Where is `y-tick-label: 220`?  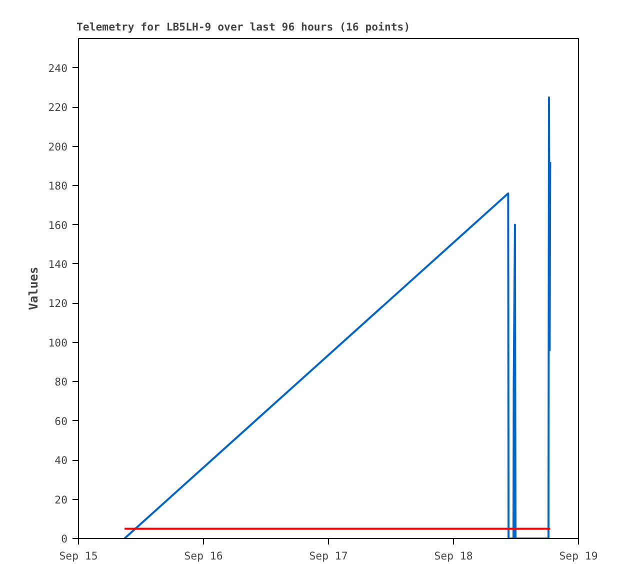
y-tick-label: 220 is located at coordinates (58, 107).